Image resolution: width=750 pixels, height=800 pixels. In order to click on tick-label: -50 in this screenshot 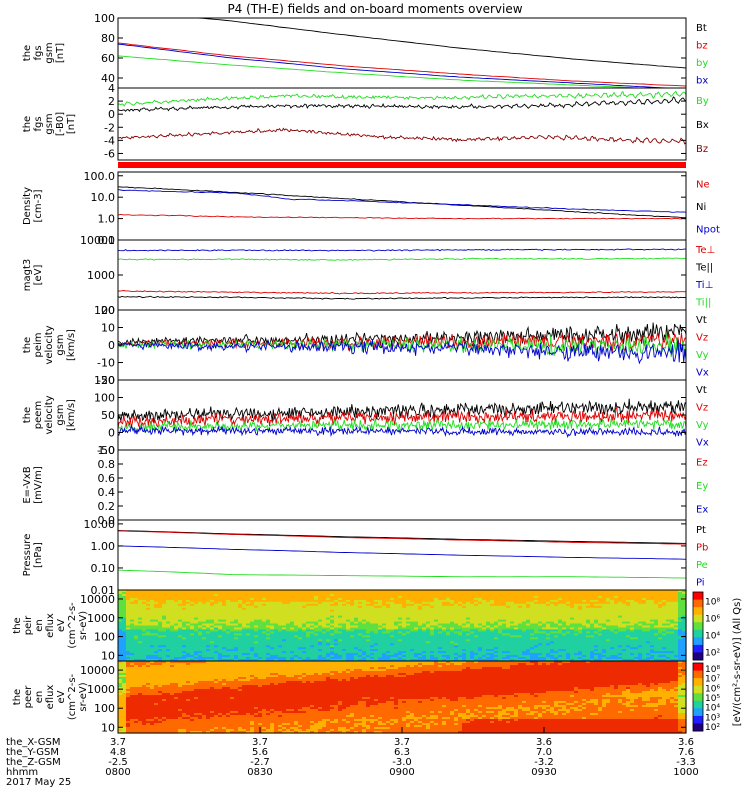, I will do `click(106, 450)`.